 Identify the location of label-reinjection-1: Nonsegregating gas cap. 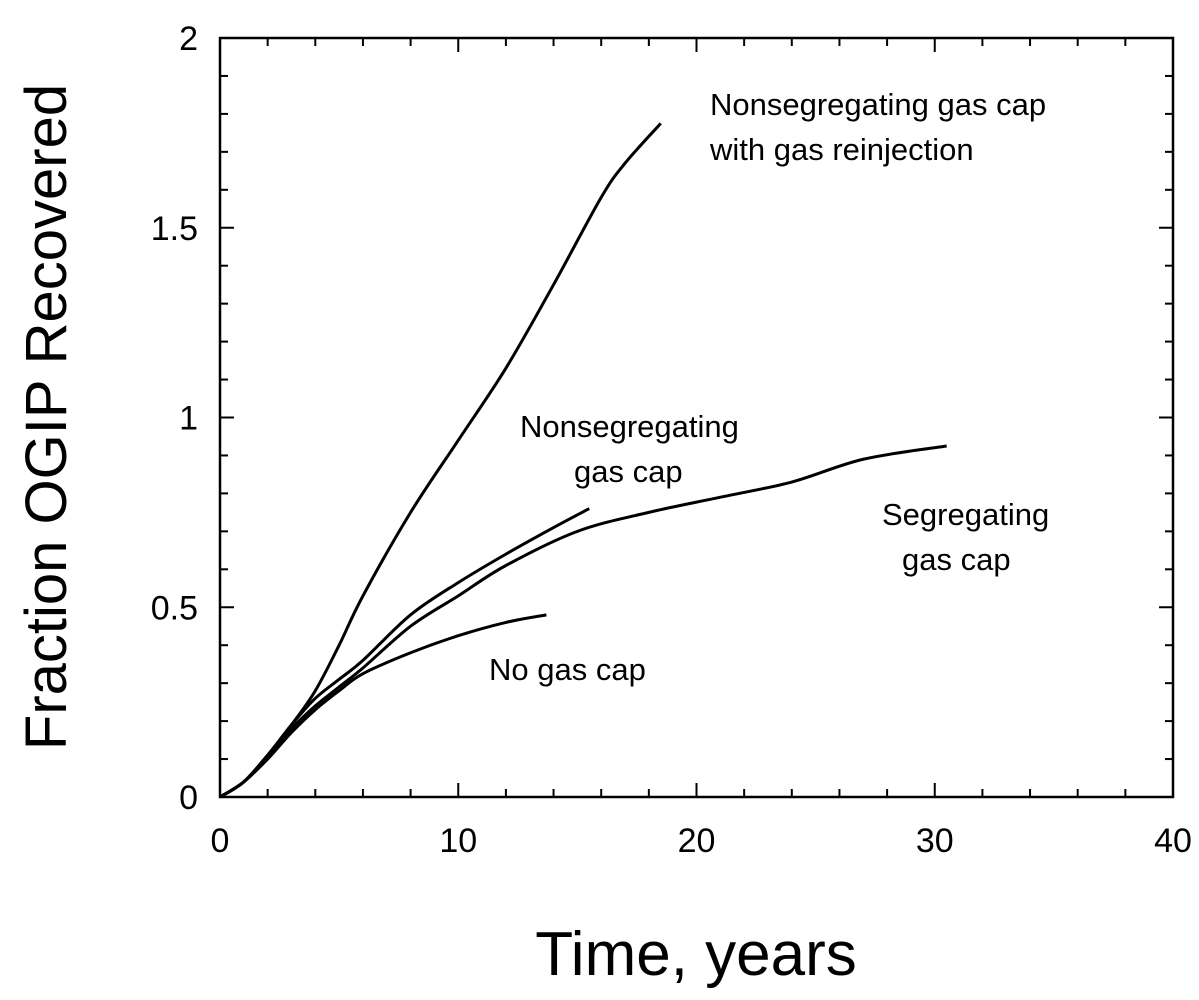
(878, 104).